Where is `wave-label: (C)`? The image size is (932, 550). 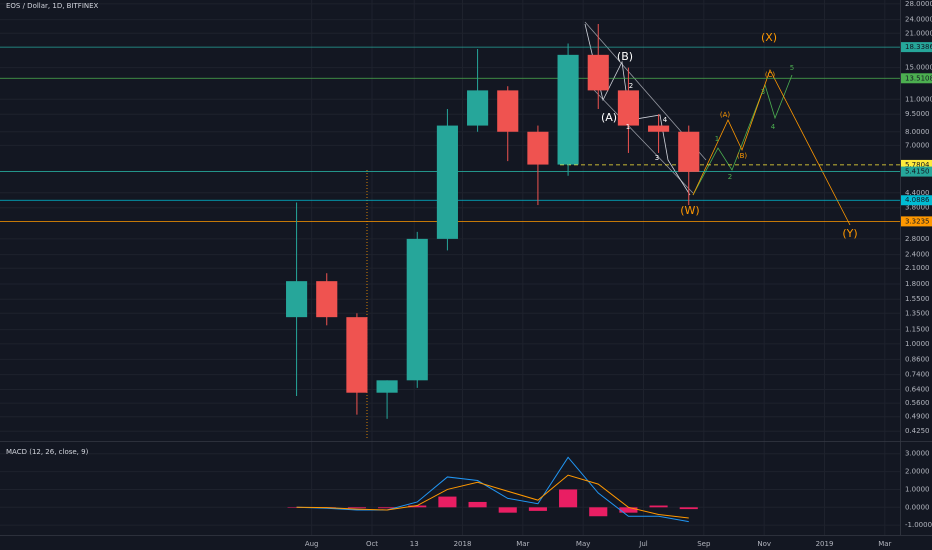 wave-label: (C) is located at coordinates (770, 75).